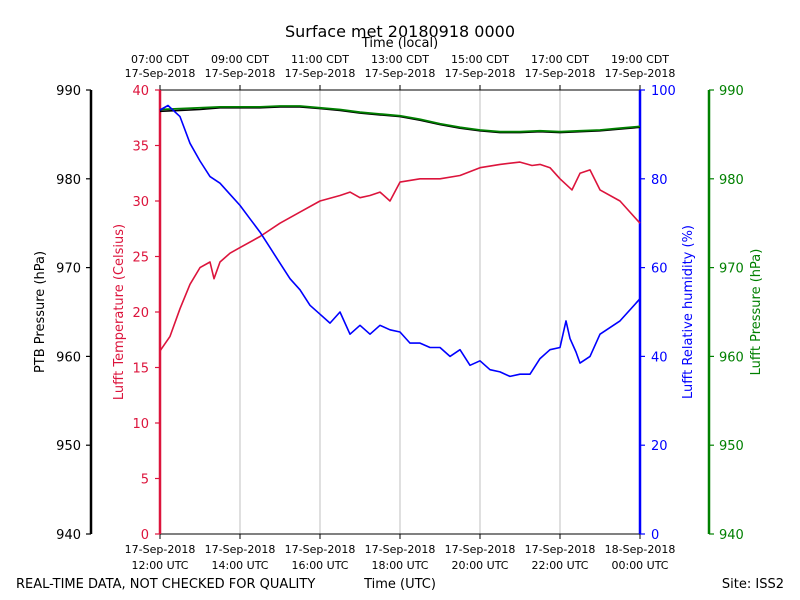  I want to click on rh-tick-label: 60, so click(659, 269).